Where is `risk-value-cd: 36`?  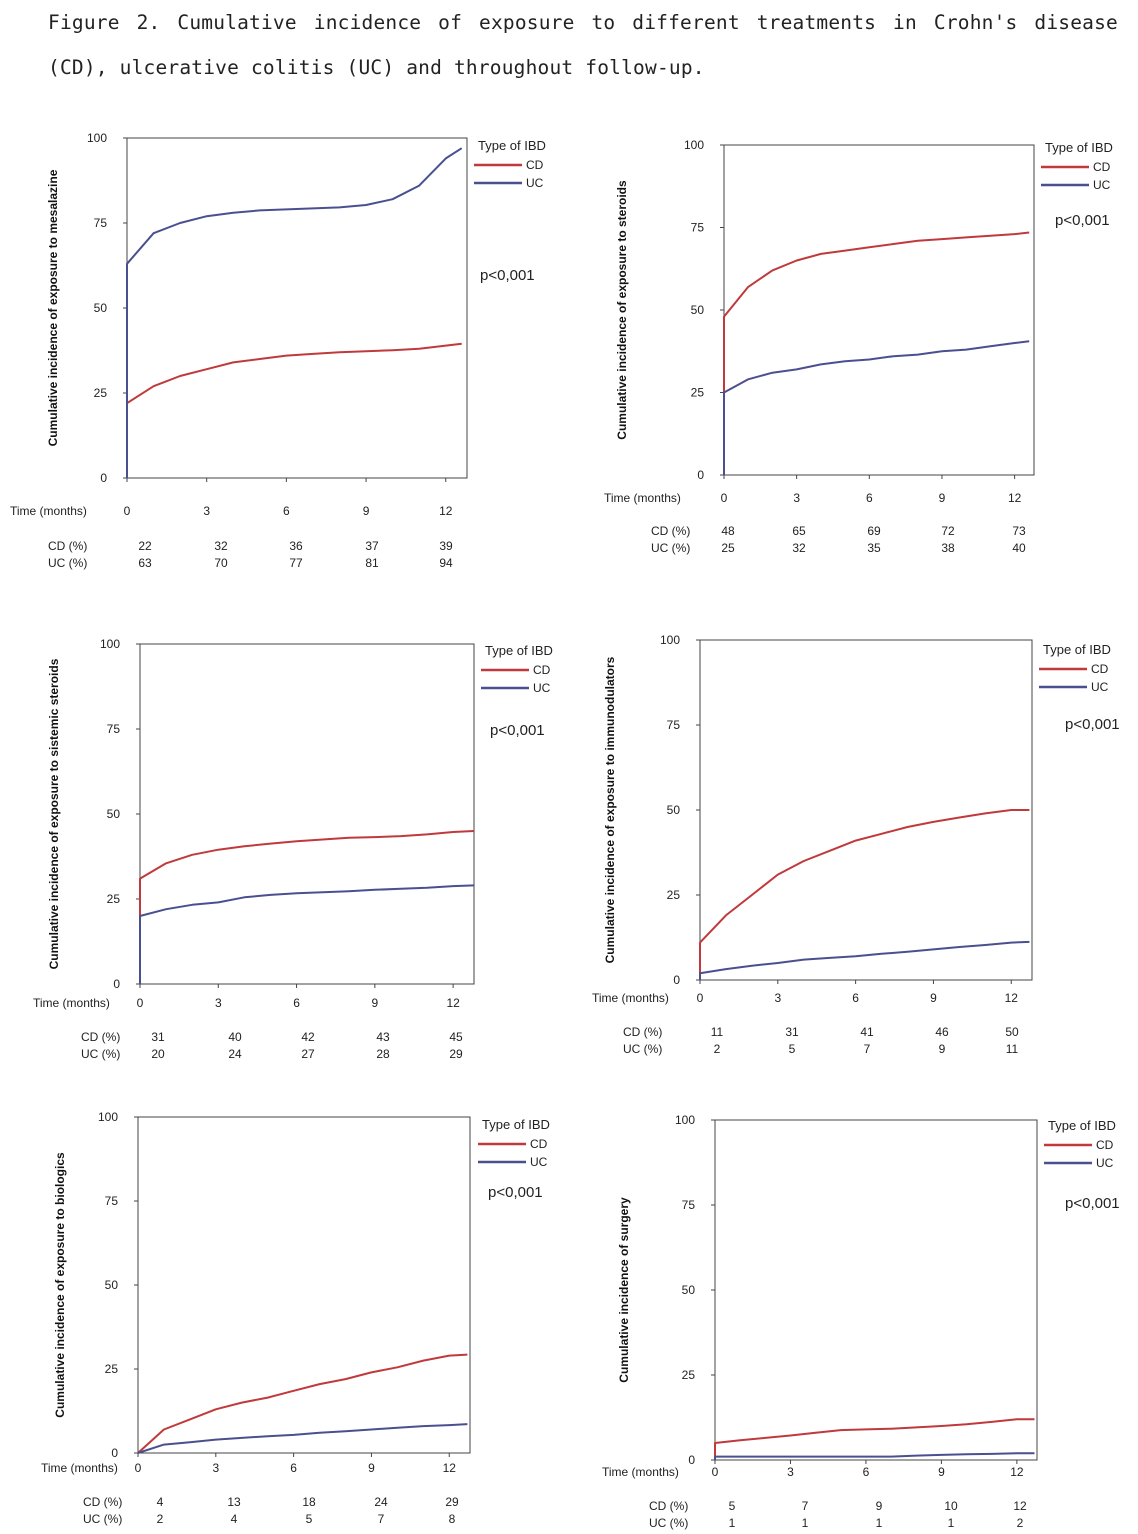
risk-value-cd: 36 is located at coordinates (296, 546).